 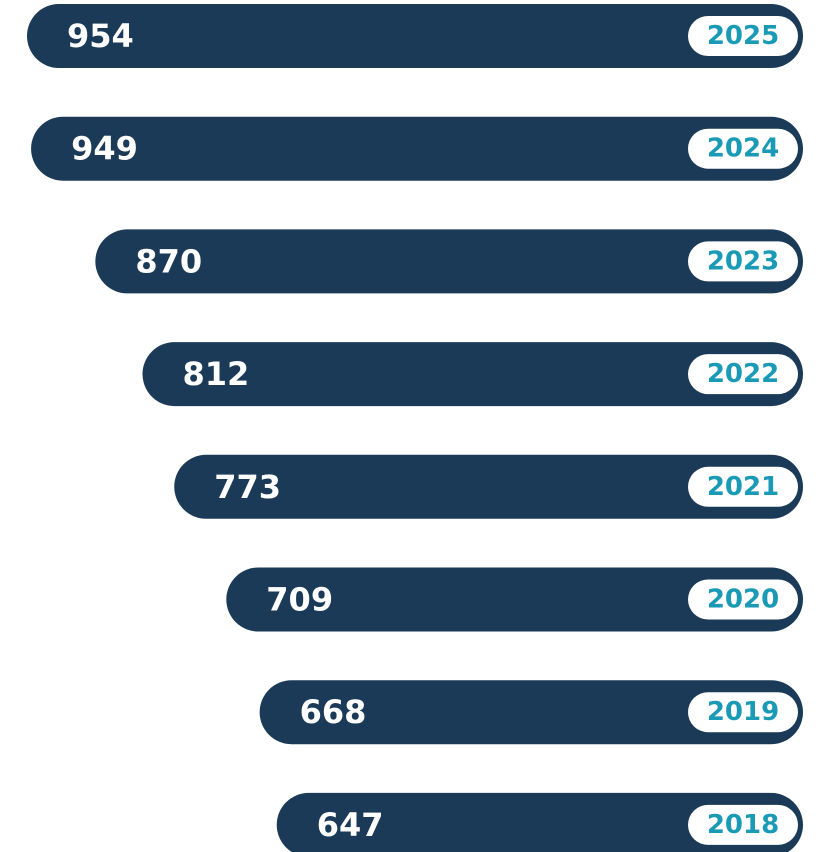 What do you see at coordinates (333, 712) in the screenshot?
I see `value-label: 668` at bounding box center [333, 712].